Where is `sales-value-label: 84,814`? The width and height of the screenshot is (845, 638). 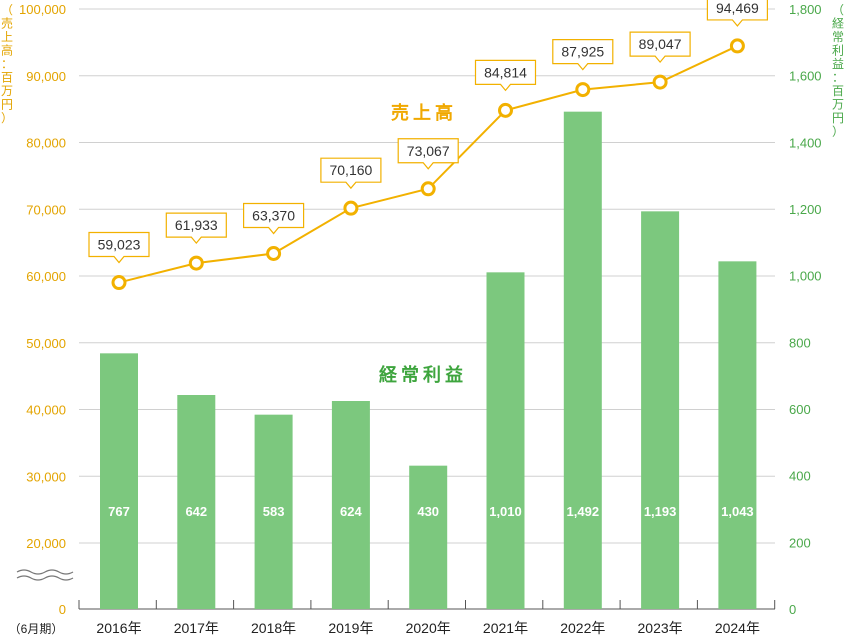
sales-value-label: 84,814 is located at coordinates (505, 72).